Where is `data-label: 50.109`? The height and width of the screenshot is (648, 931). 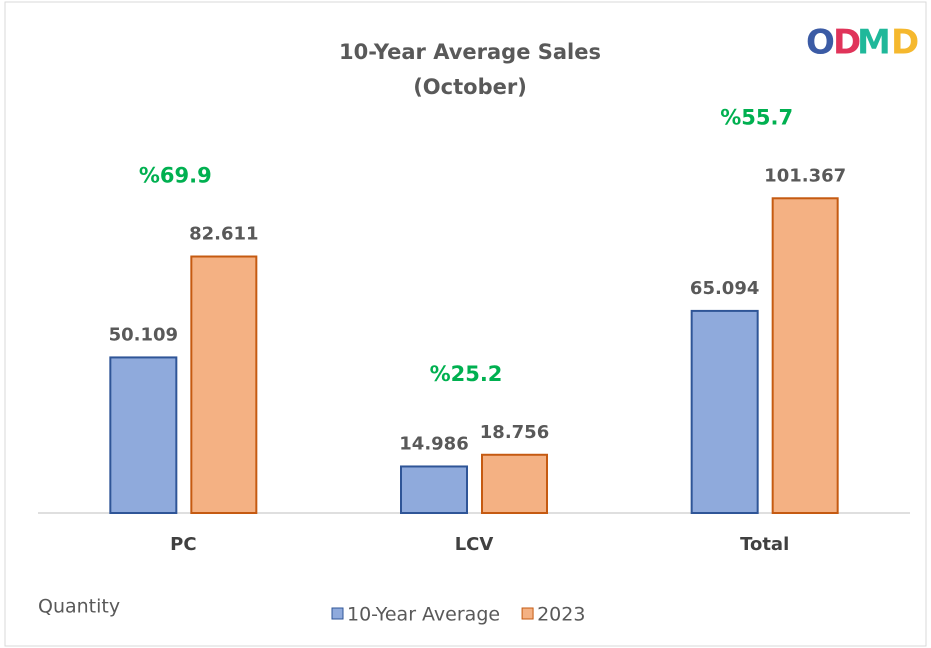 data-label: 50.109 is located at coordinates (143, 334).